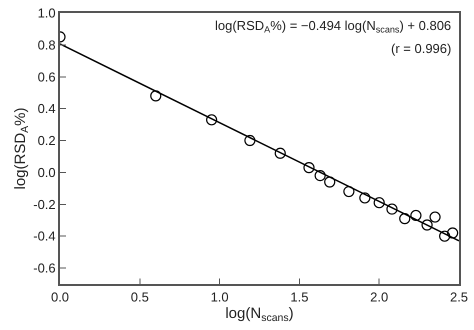 The width and height of the screenshot is (474, 330). What do you see at coordinates (259, 314) in the screenshot?
I see `x-axis-title: log(N$_{scans}$)` at bounding box center [259, 314].